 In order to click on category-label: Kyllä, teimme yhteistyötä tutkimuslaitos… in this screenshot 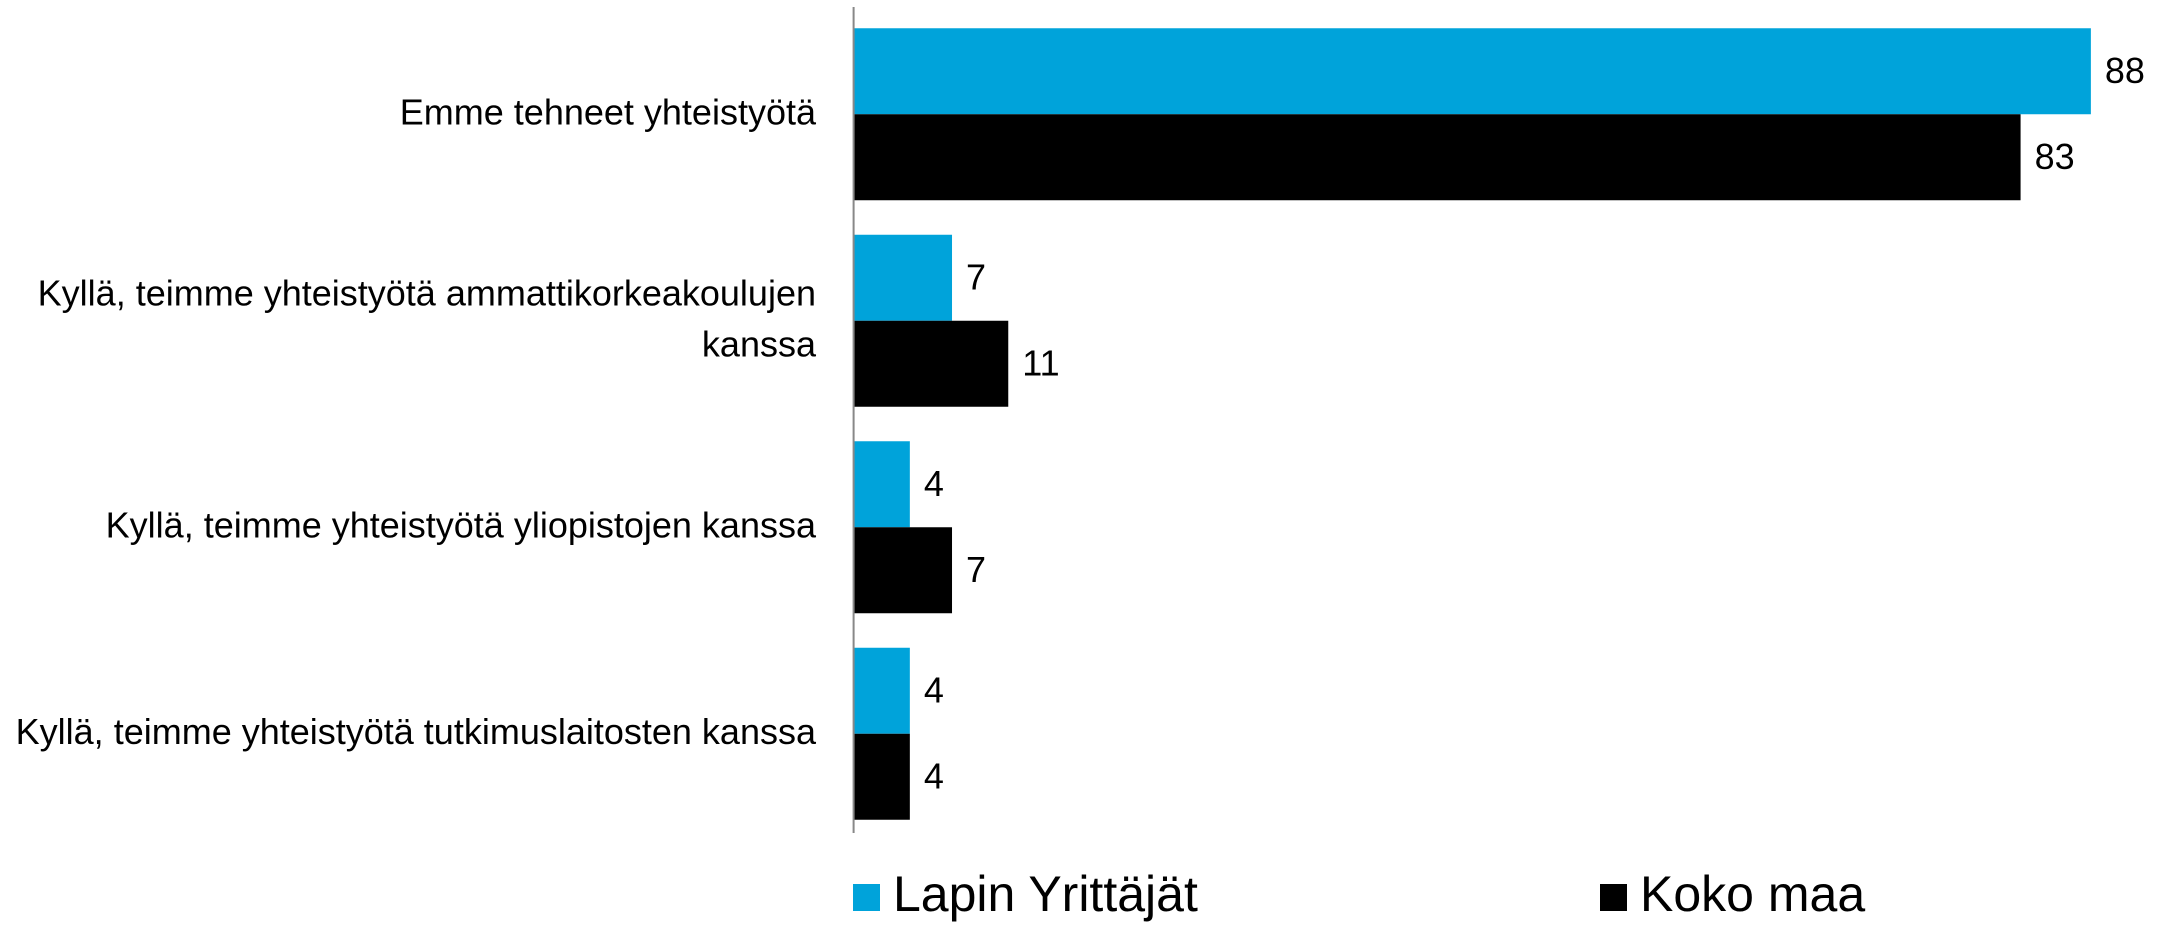, I will do `click(416, 730)`.